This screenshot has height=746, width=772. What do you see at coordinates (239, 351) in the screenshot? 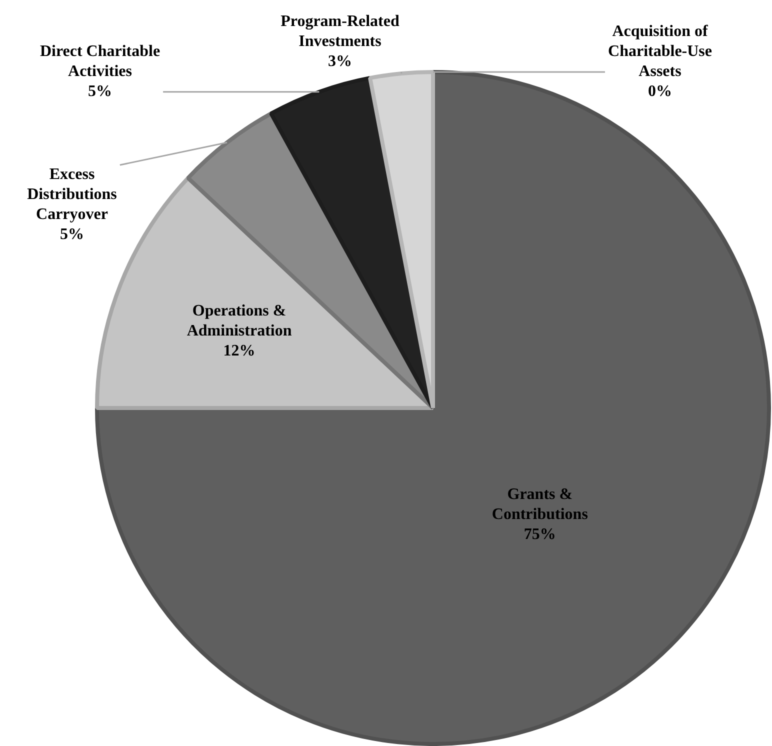
I see `data-label: 12%` at bounding box center [239, 351].